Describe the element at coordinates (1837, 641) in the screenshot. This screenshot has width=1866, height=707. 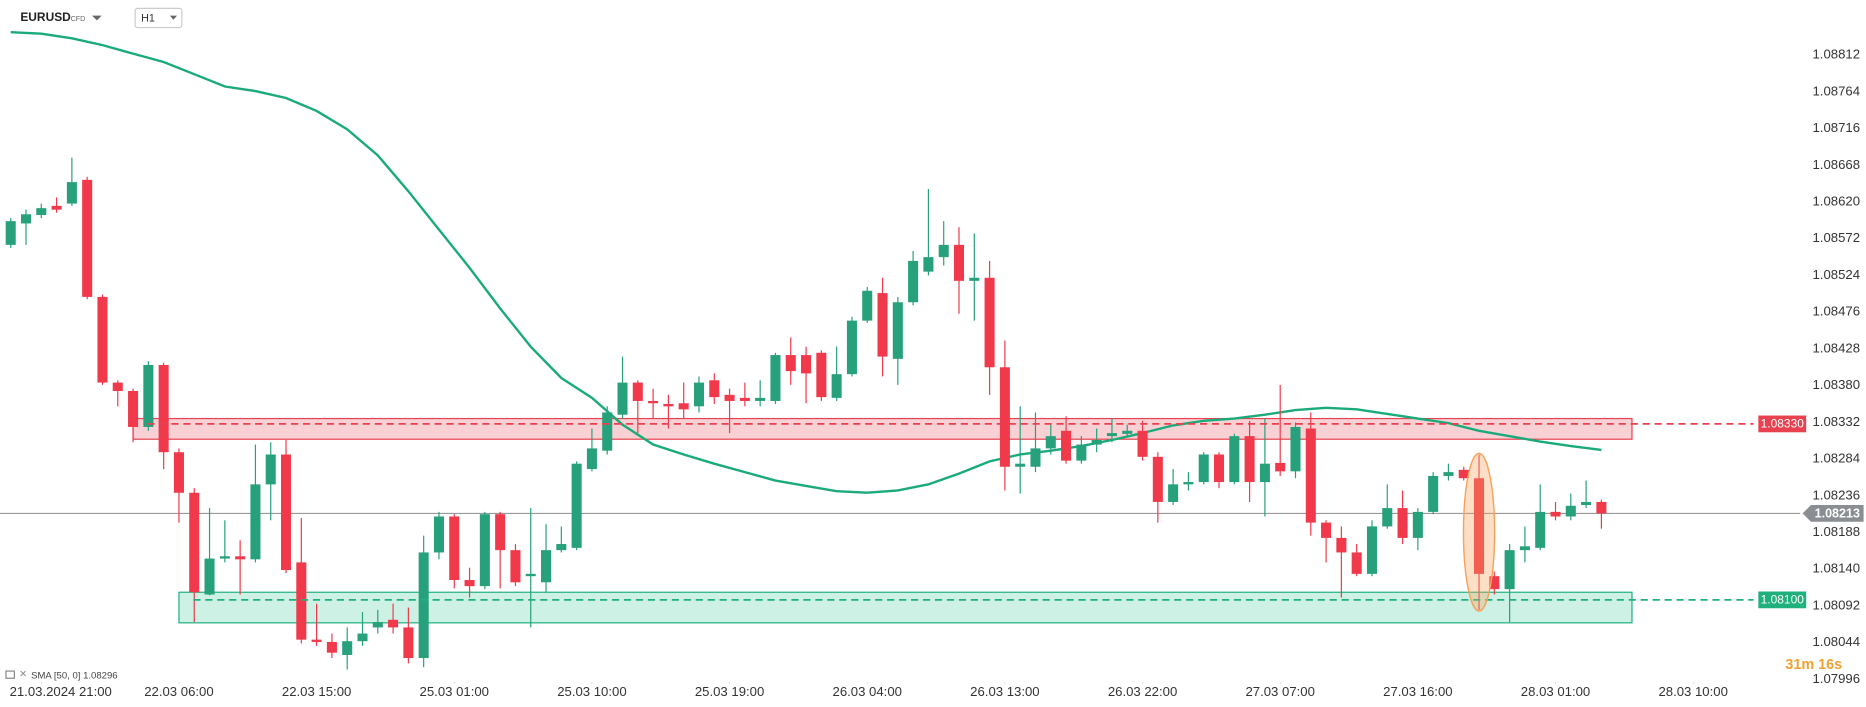
I see `y-tick-label: 1.08044` at that location.